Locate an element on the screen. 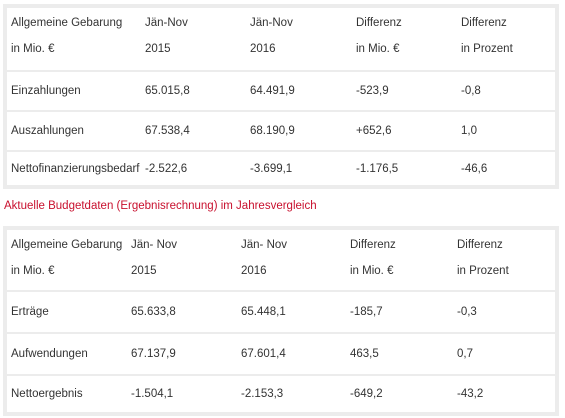 This screenshot has height=418, width=565. value-2015: 67.538,4 is located at coordinates (167, 131).